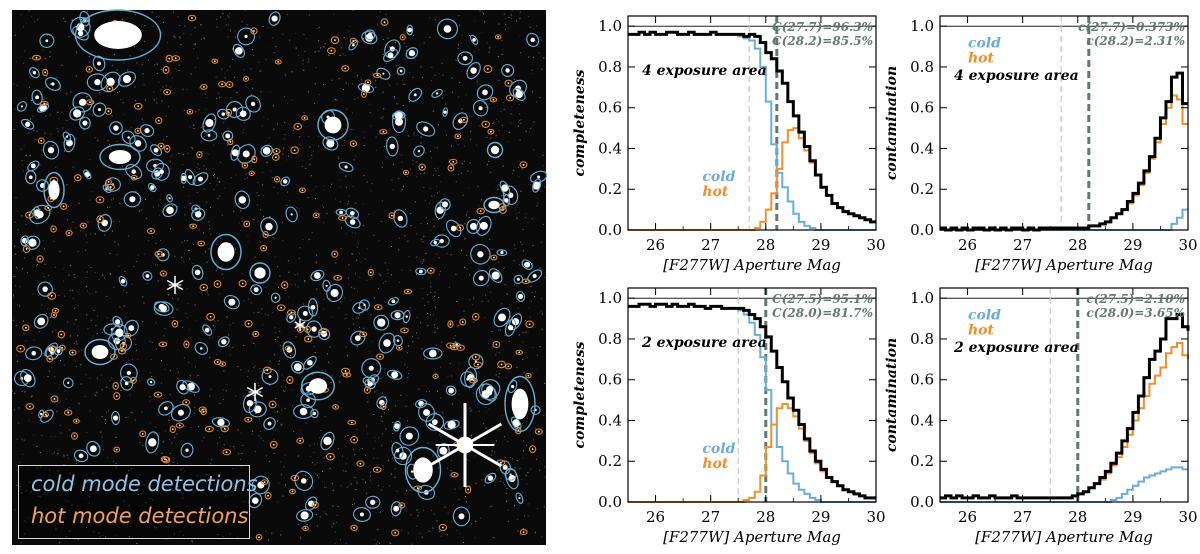 The height and width of the screenshot is (554, 1200). What do you see at coordinates (1187, 517) in the screenshot?
I see `x-tick-label: 30` at bounding box center [1187, 517].